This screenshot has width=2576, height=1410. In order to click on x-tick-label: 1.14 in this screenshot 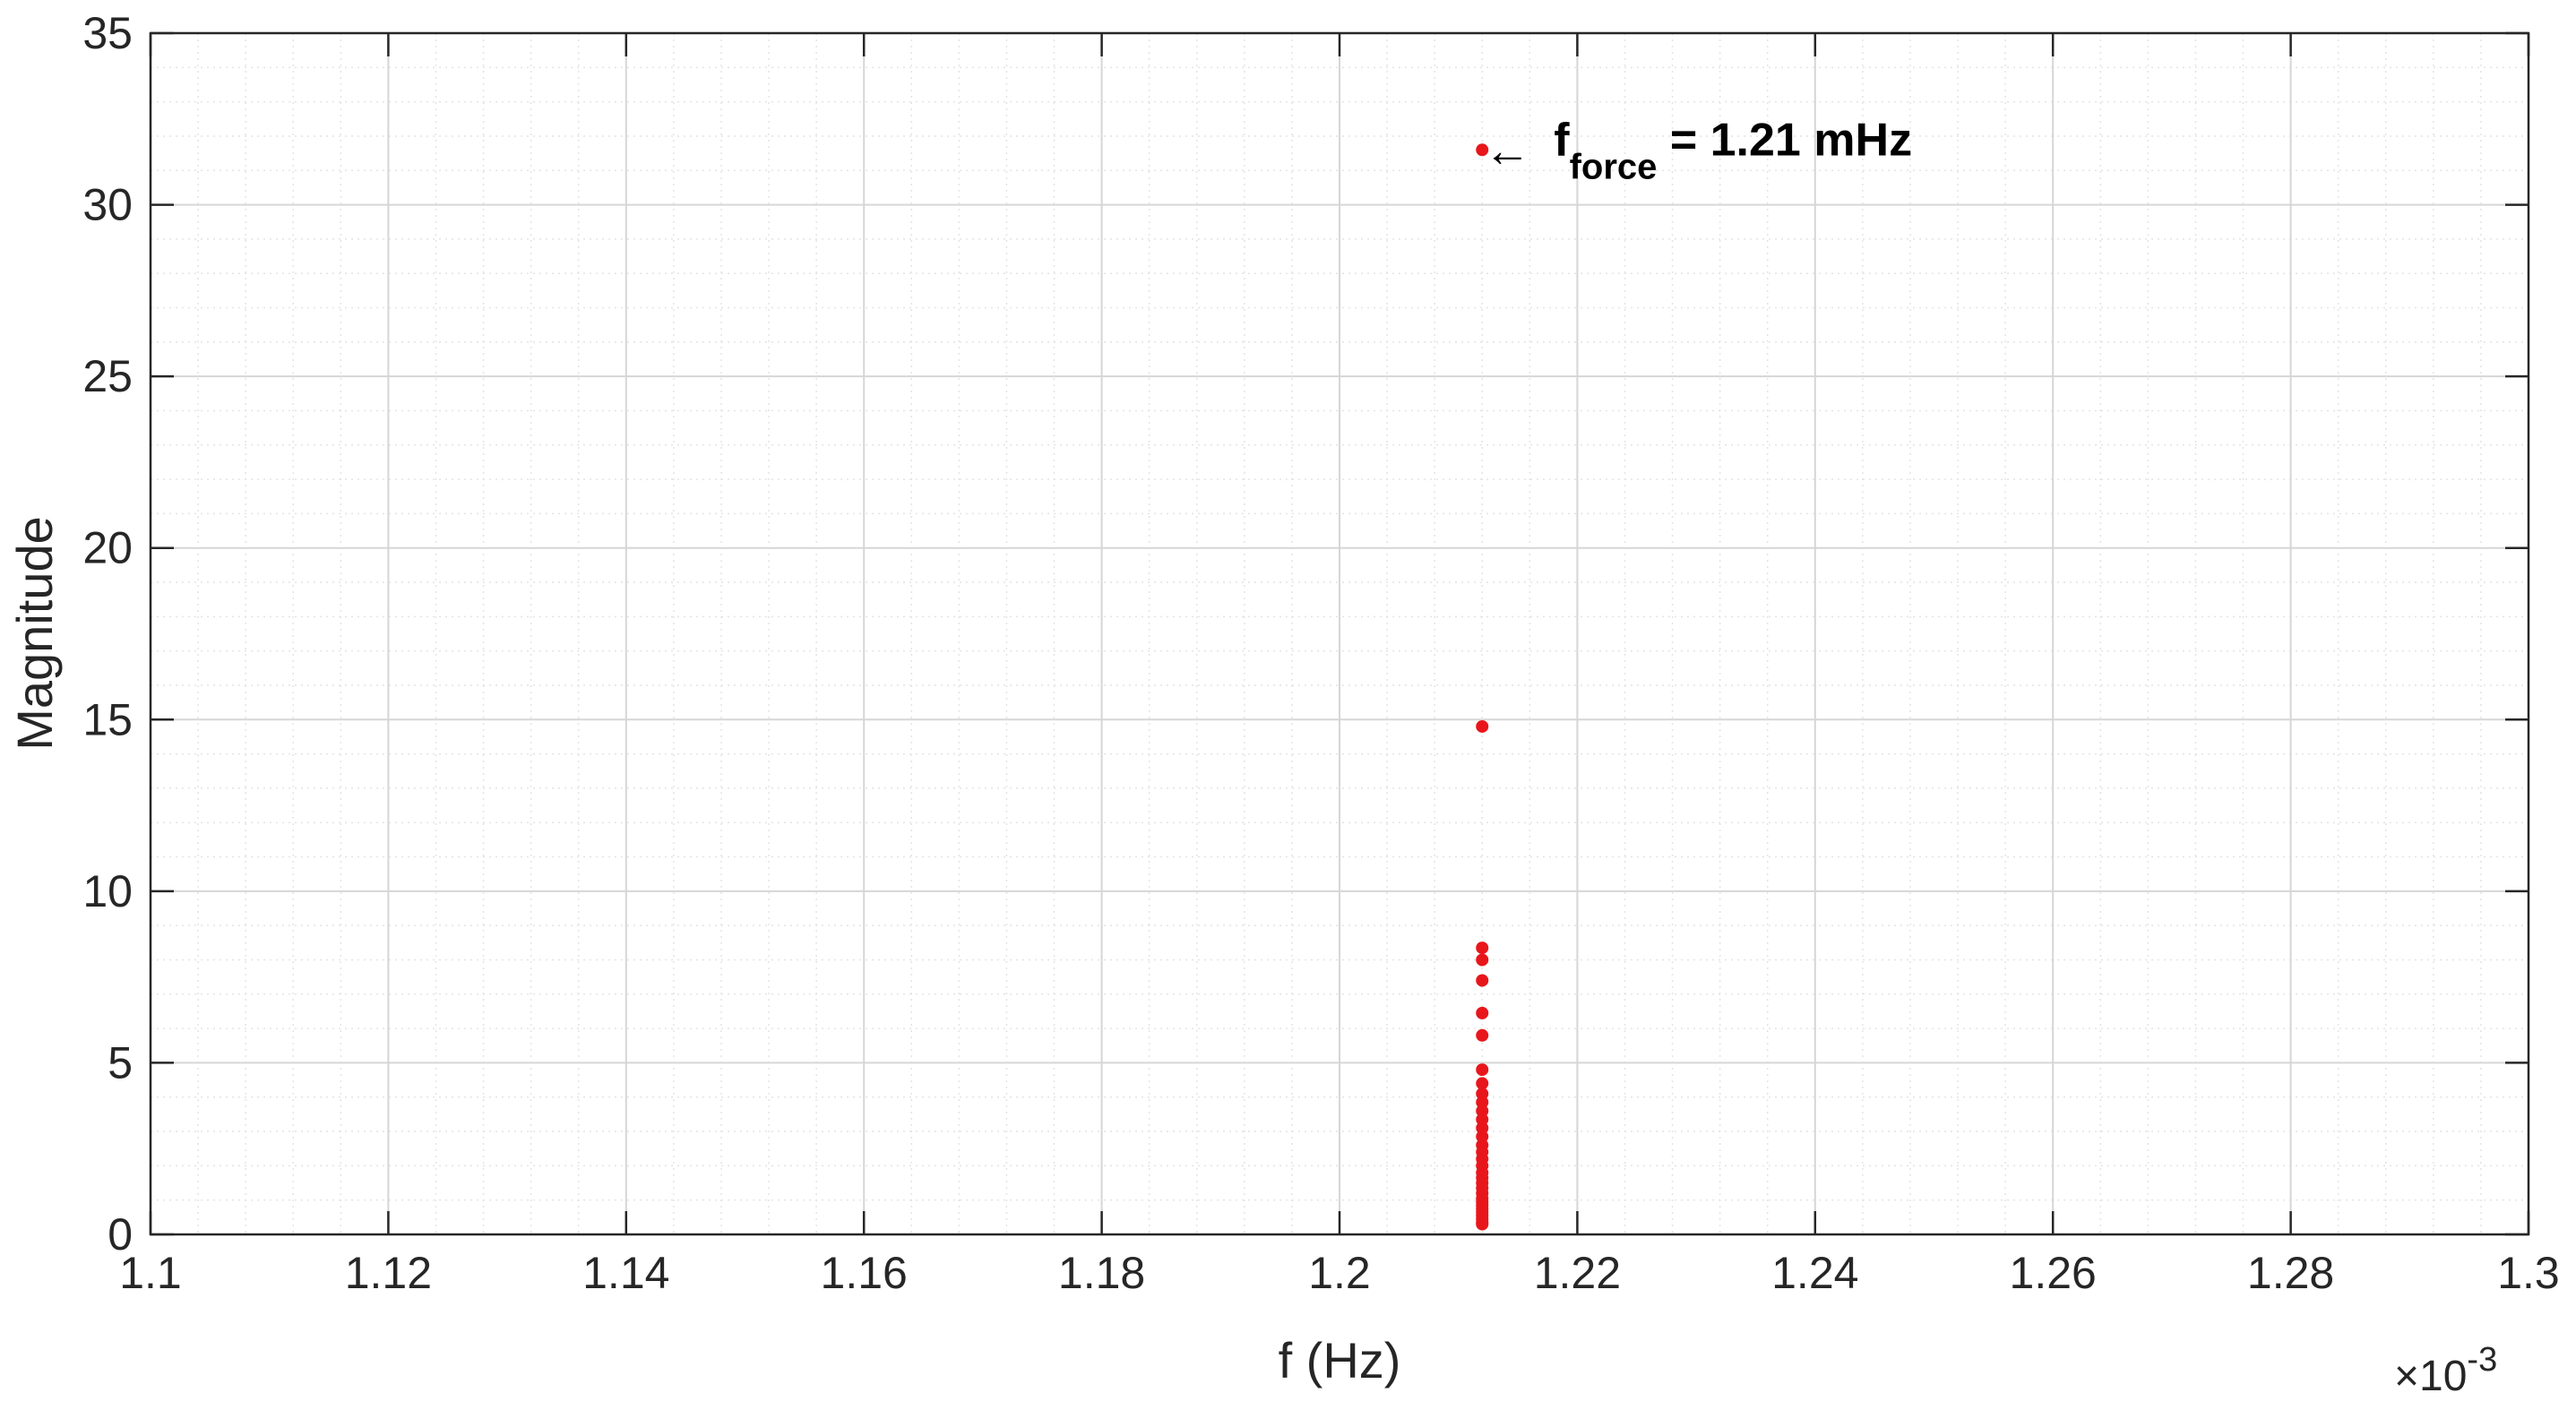, I will do `click(625, 1273)`.